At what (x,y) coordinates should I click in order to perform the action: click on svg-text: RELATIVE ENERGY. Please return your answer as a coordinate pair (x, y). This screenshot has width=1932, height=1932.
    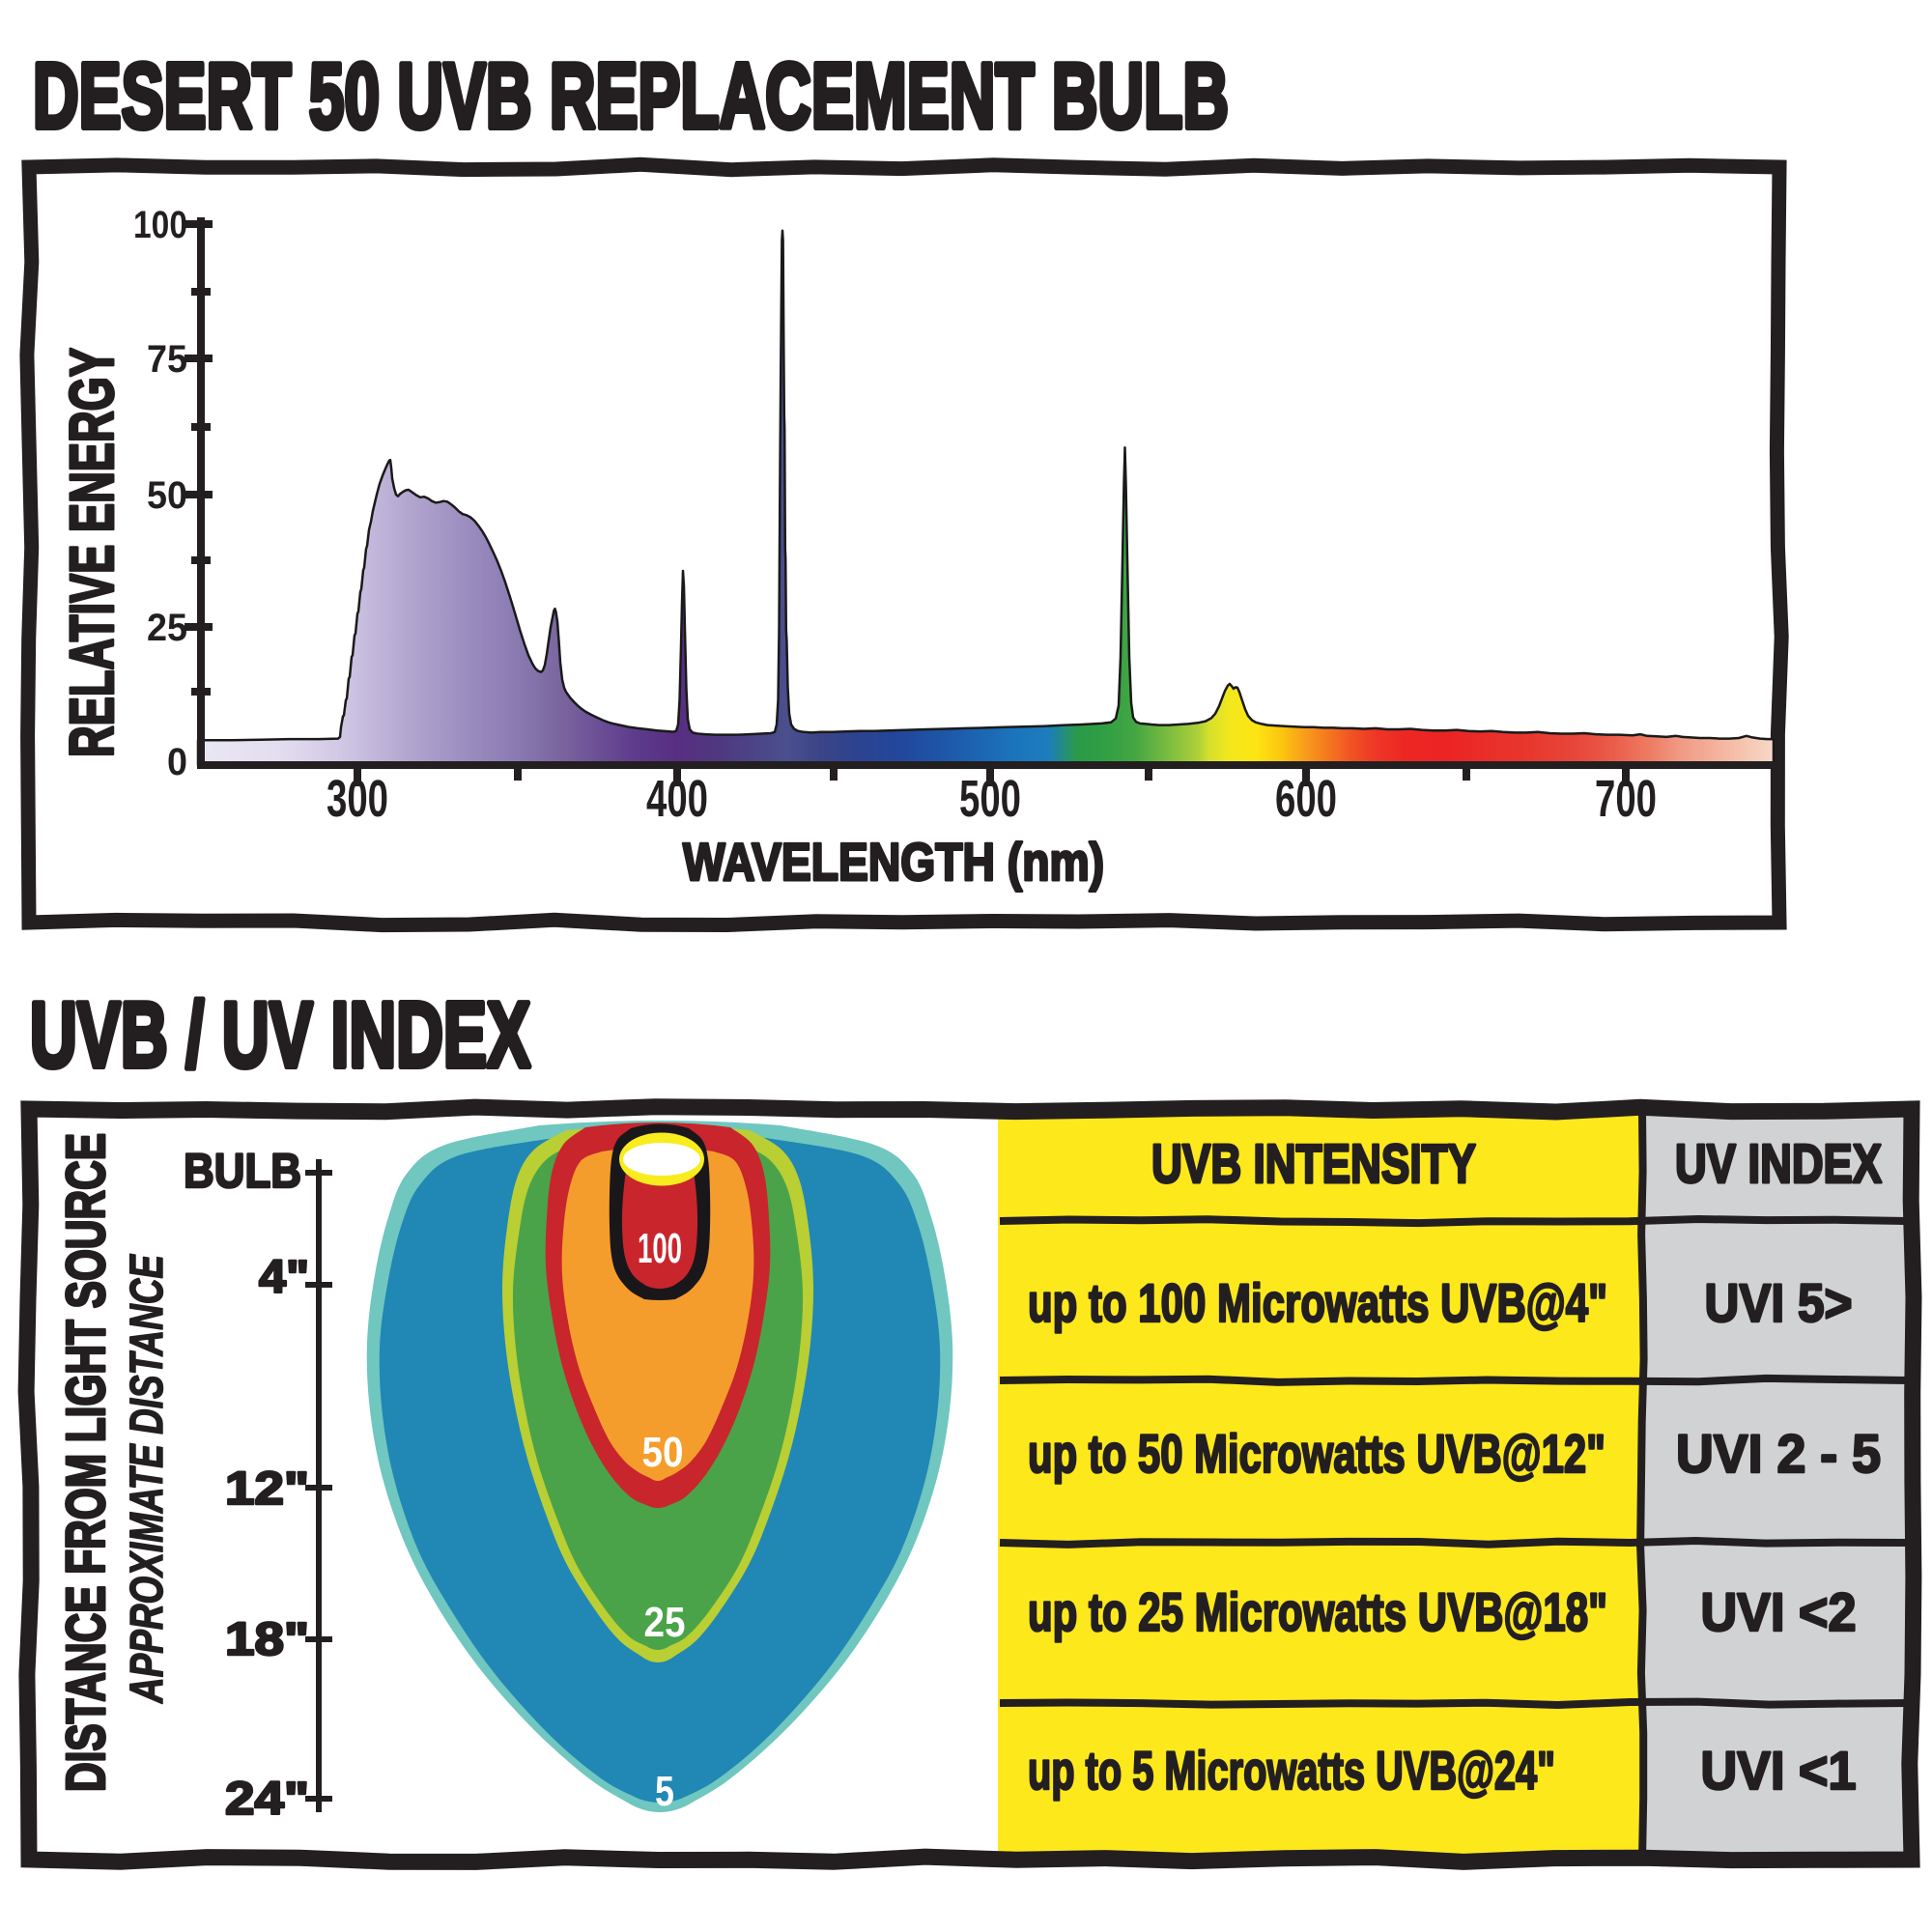
    Looking at the image, I should click on (92, 552).